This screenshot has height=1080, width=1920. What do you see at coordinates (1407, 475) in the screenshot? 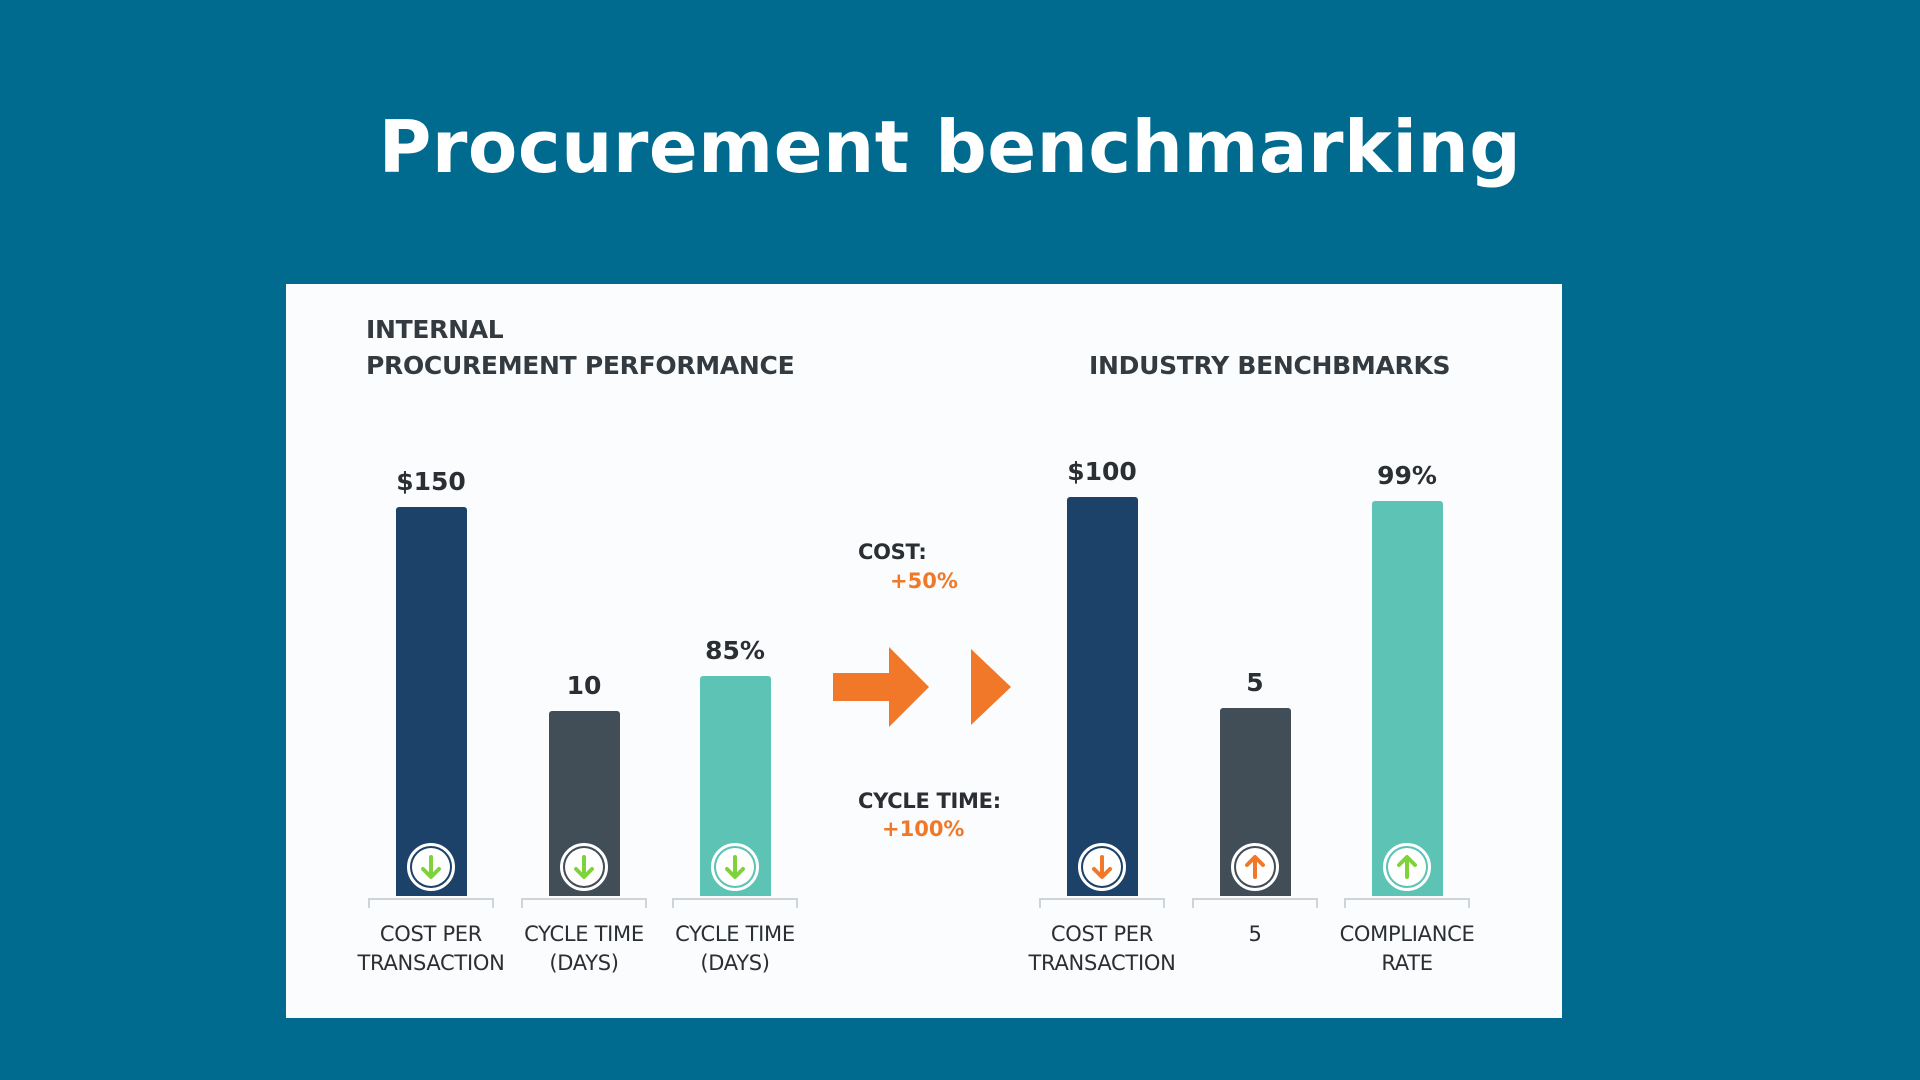
I see `bar-value-label: 99%` at bounding box center [1407, 475].